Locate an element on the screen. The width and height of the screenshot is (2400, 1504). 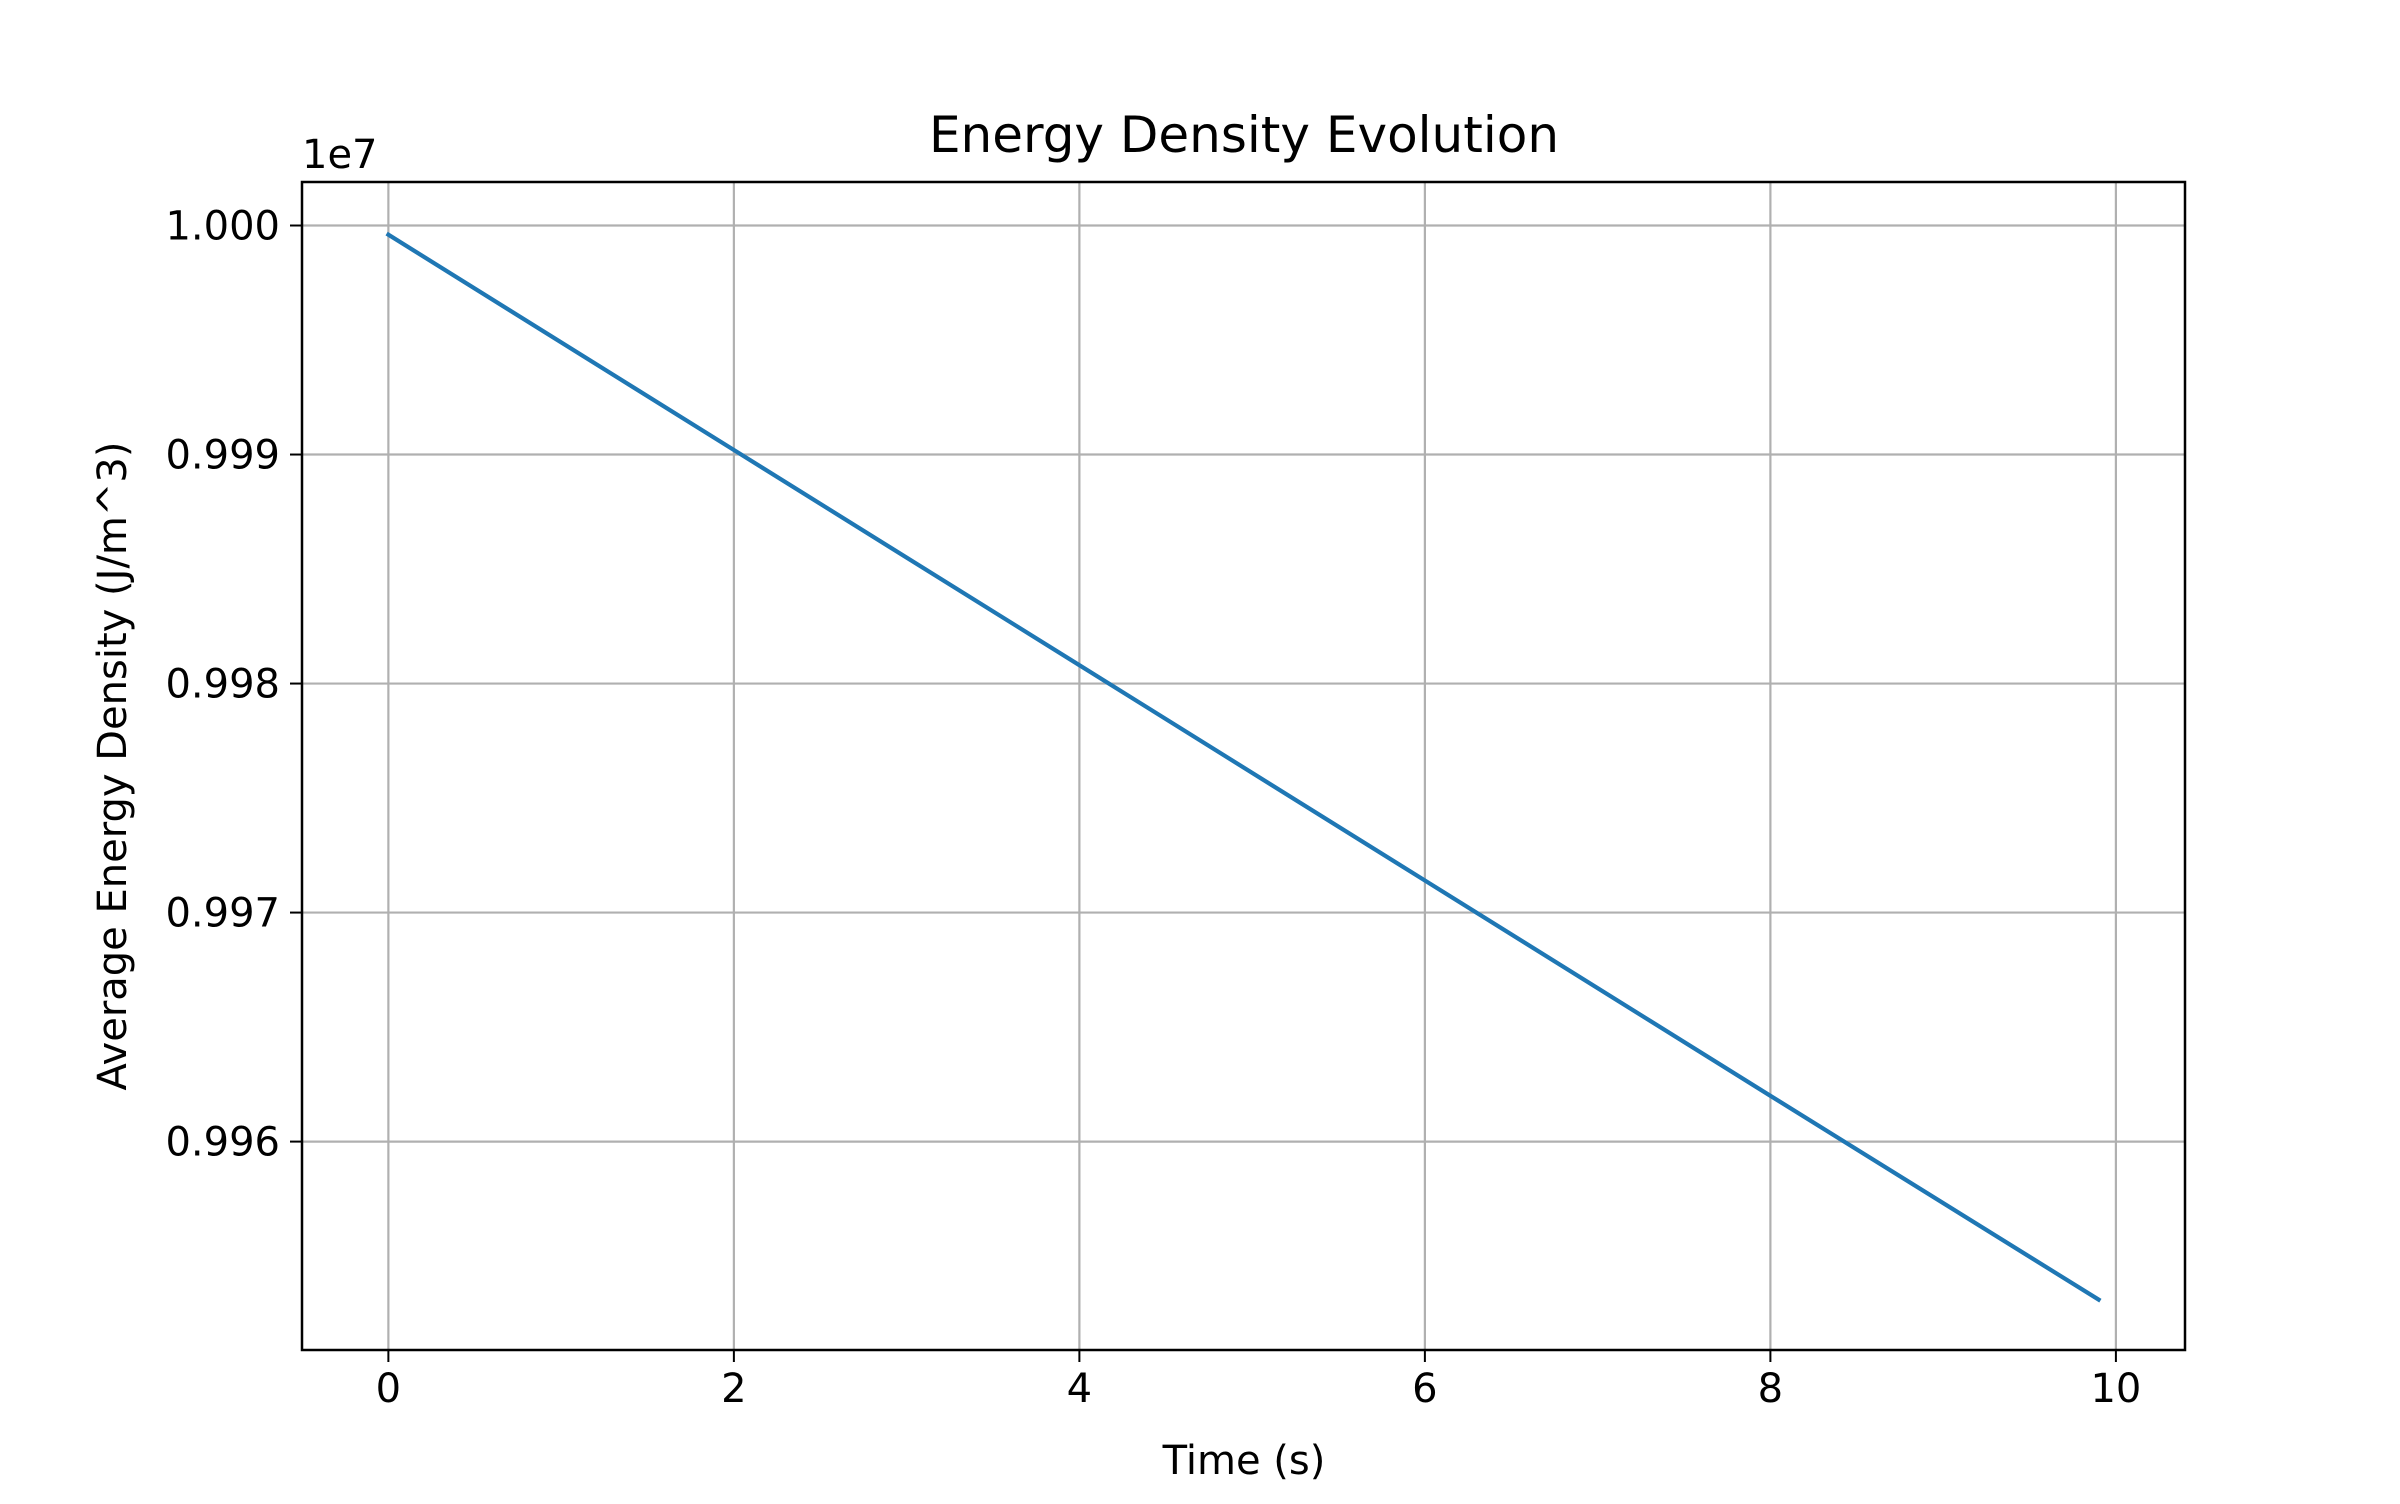
y-axis-offset-label: 1e7 is located at coordinates (340, 155).